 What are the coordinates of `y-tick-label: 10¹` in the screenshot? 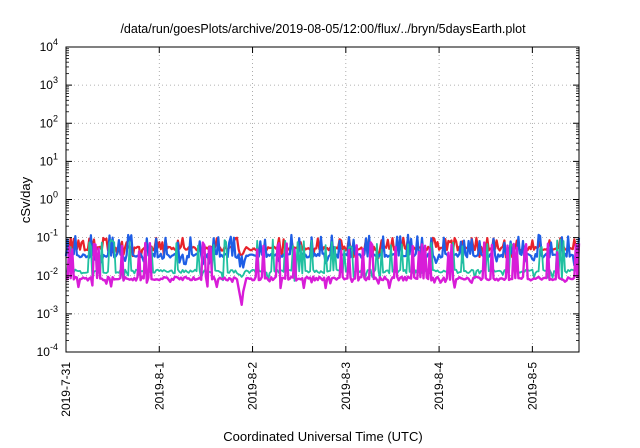 It's located at (49, 159).